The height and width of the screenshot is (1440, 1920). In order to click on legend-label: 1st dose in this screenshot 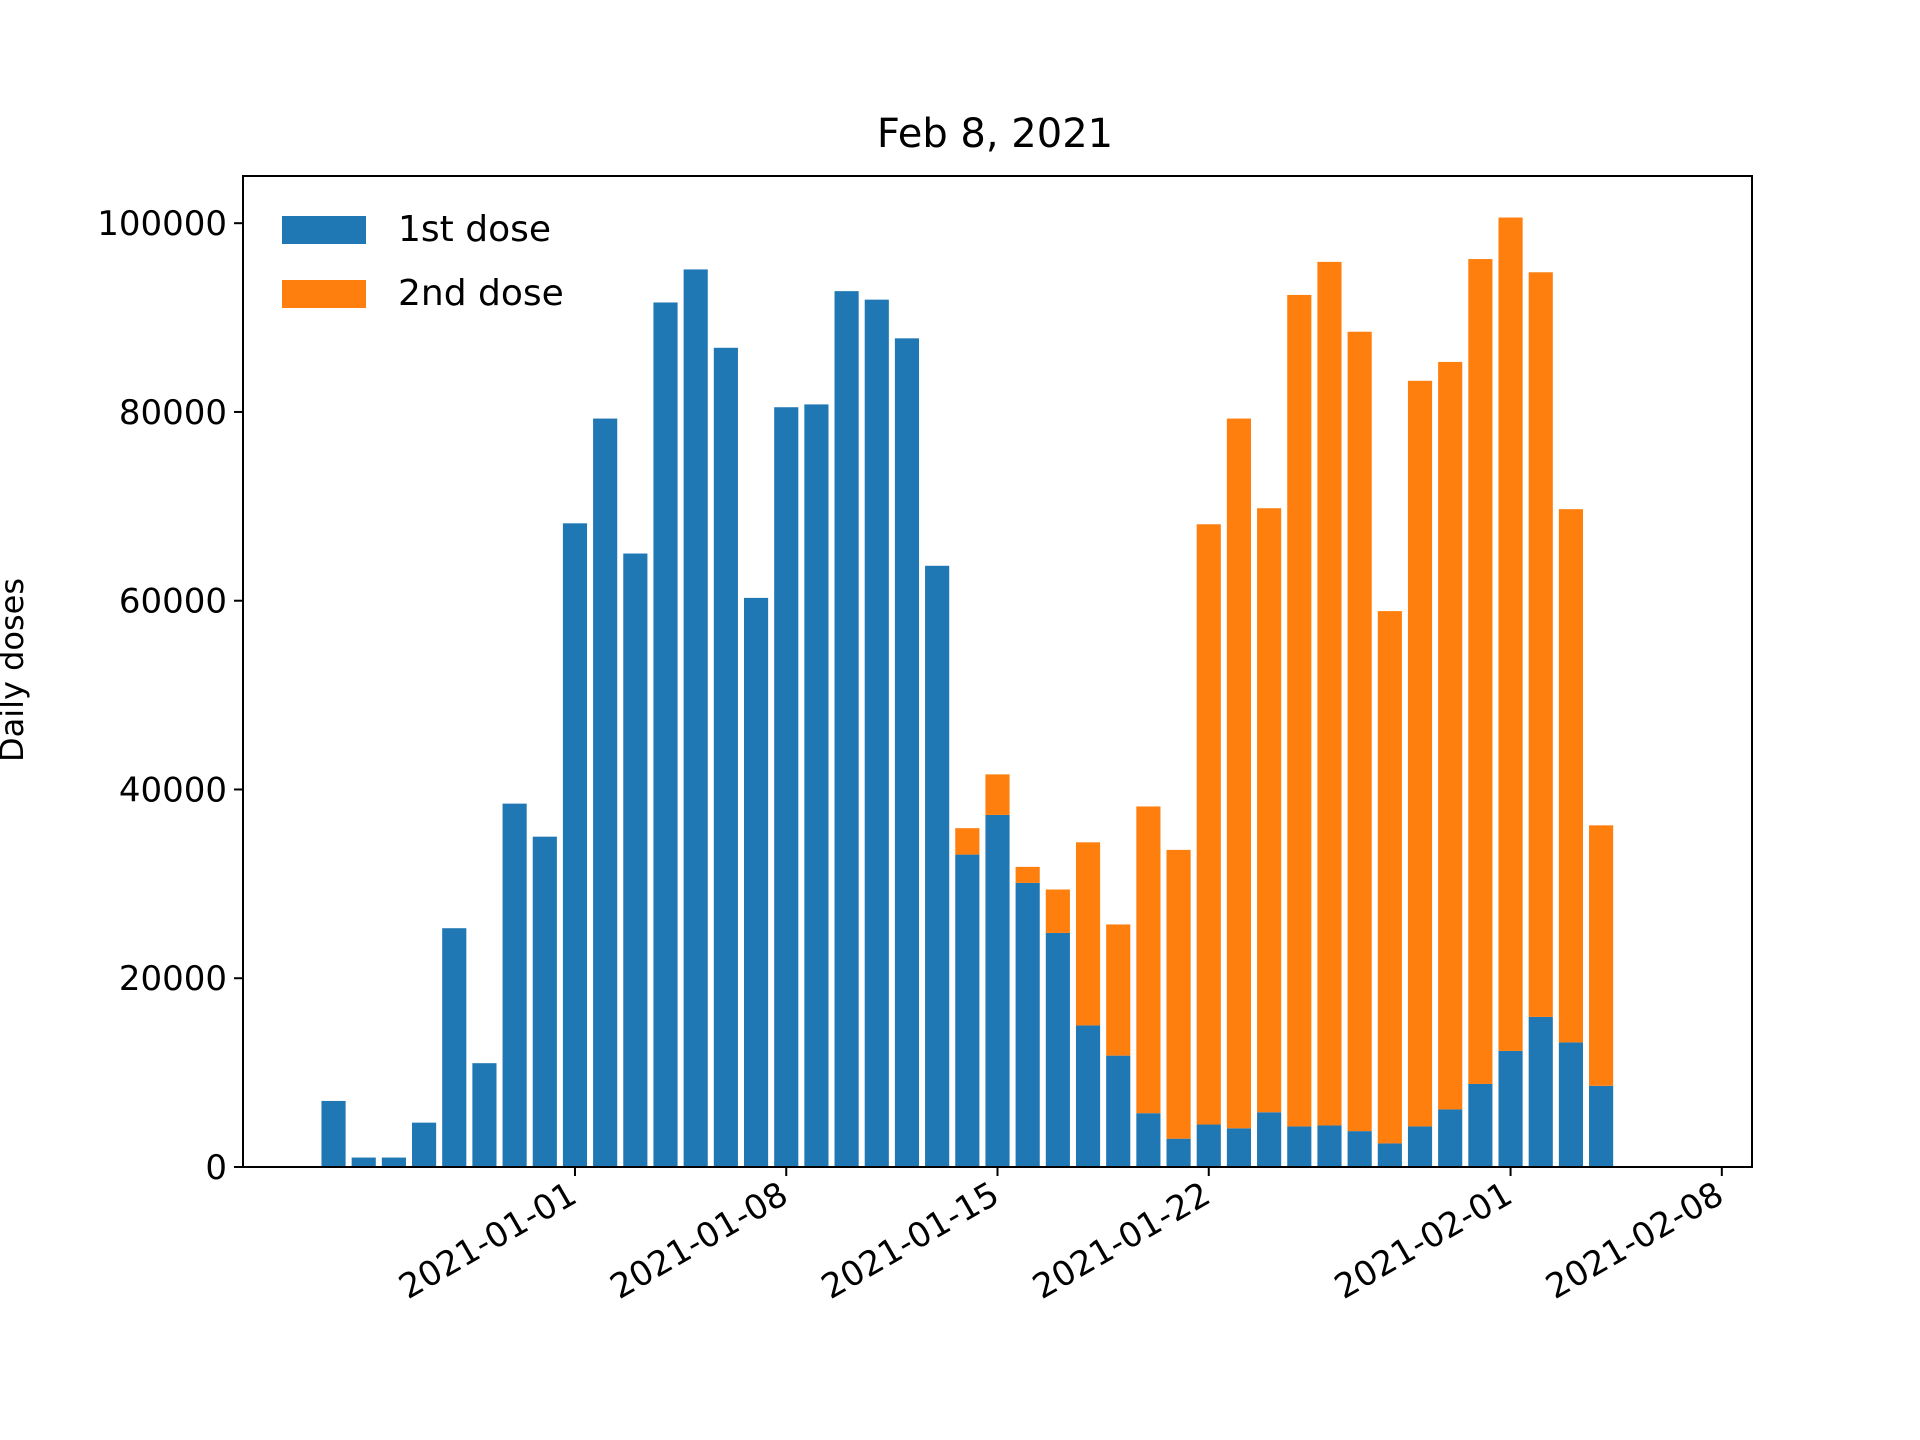, I will do `click(474, 229)`.